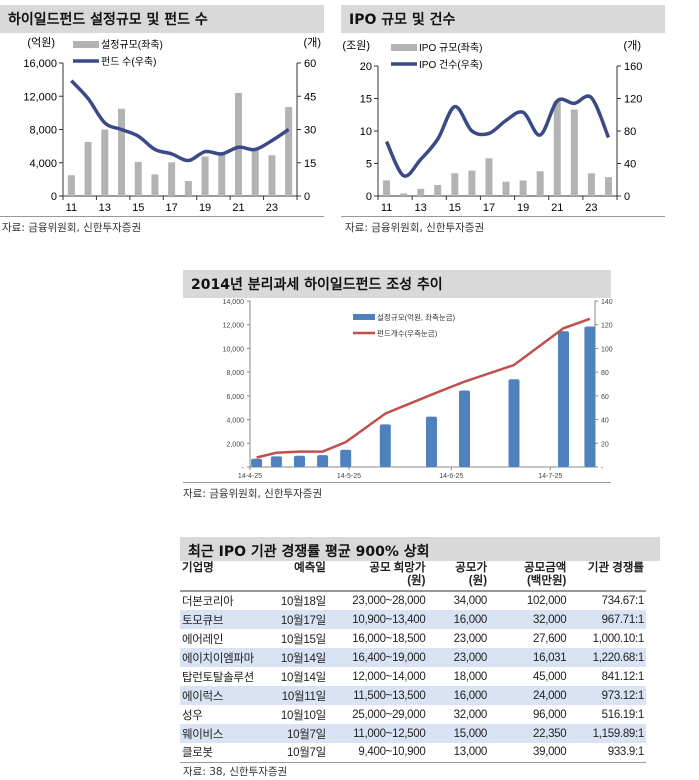  I want to click on chart2-title: IPO 규모 및 건수, so click(503, 19).